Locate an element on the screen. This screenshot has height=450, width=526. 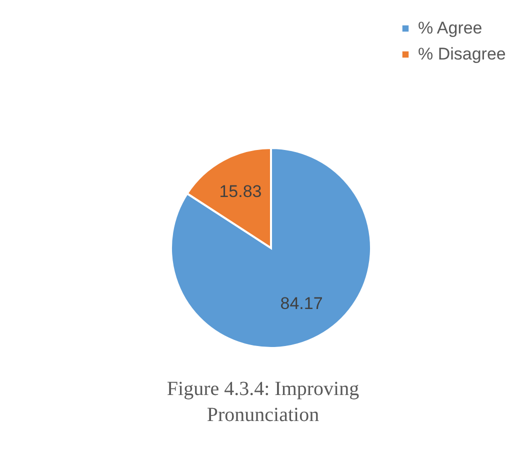
legend-label: % Disagree is located at coordinates (462, 54).